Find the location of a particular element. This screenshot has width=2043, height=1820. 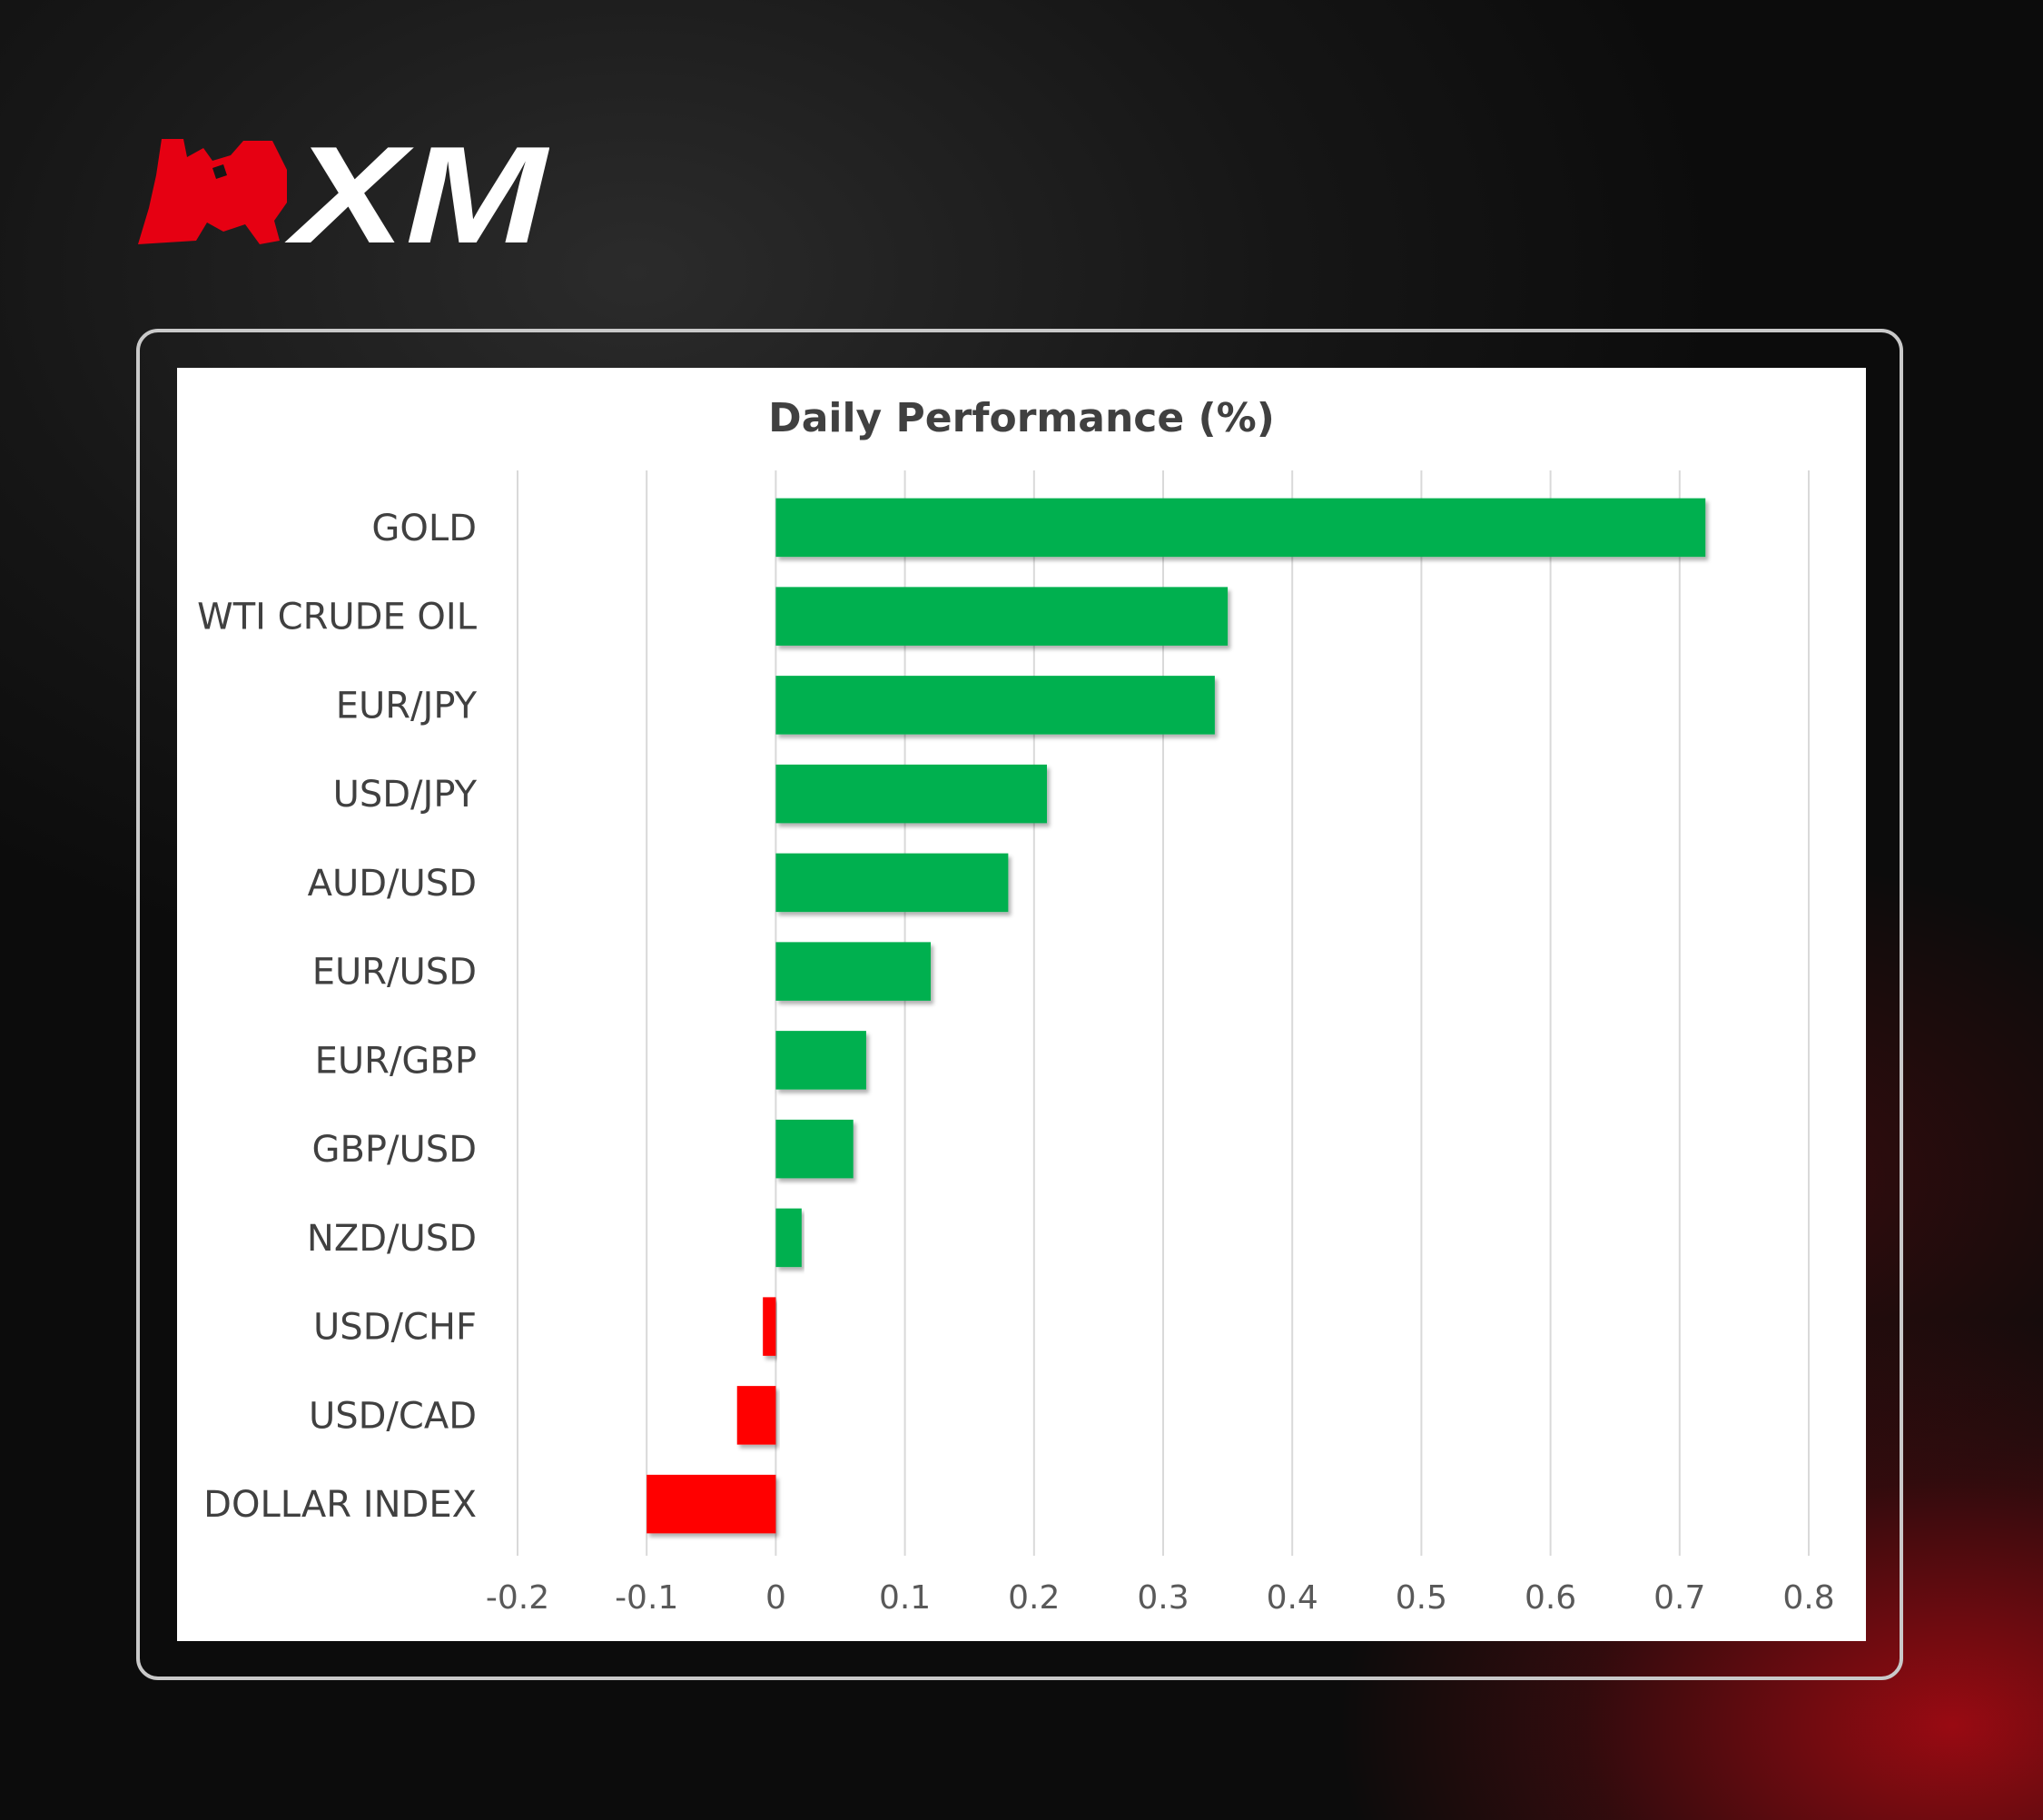

bar-dollar-index is located at coordinates (711, 1504).